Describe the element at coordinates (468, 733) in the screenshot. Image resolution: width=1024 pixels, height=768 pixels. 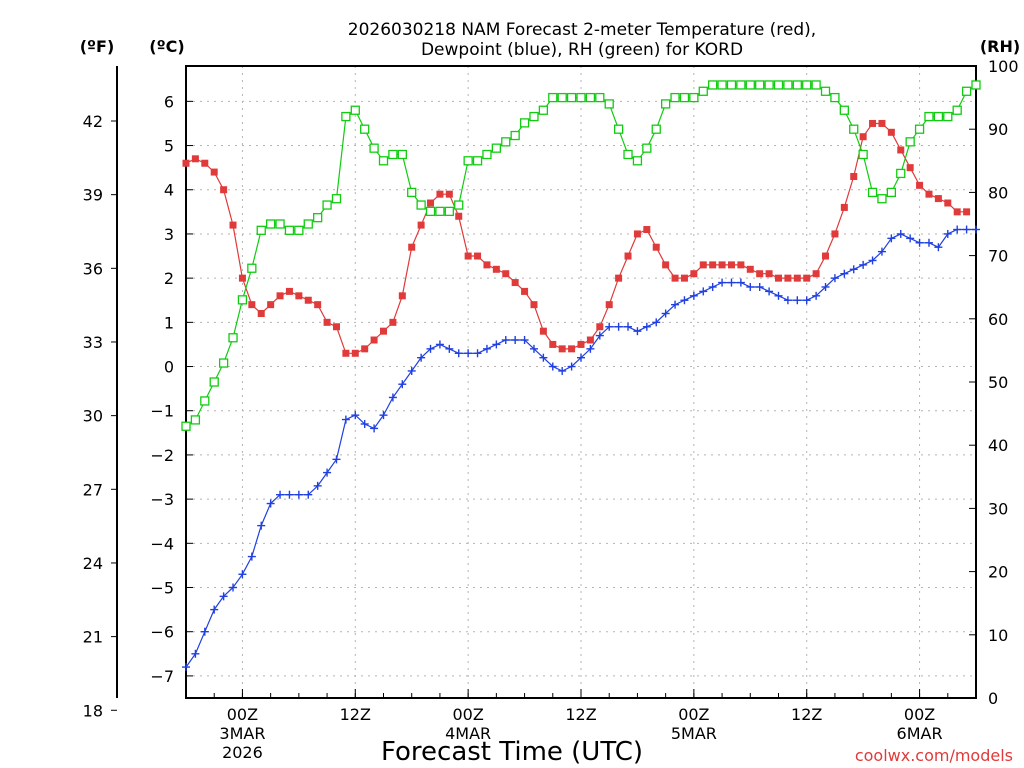
I see `tick-label-x-date: 4MAR` at that location.